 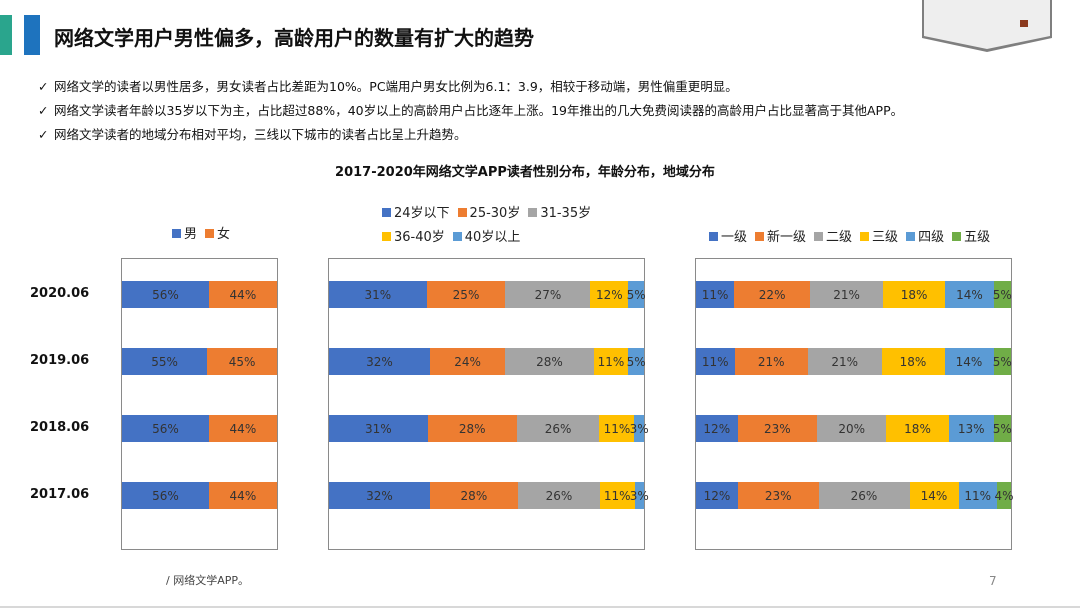 I want to click on bar-segment: 5%, so click(x=1002, y=361).